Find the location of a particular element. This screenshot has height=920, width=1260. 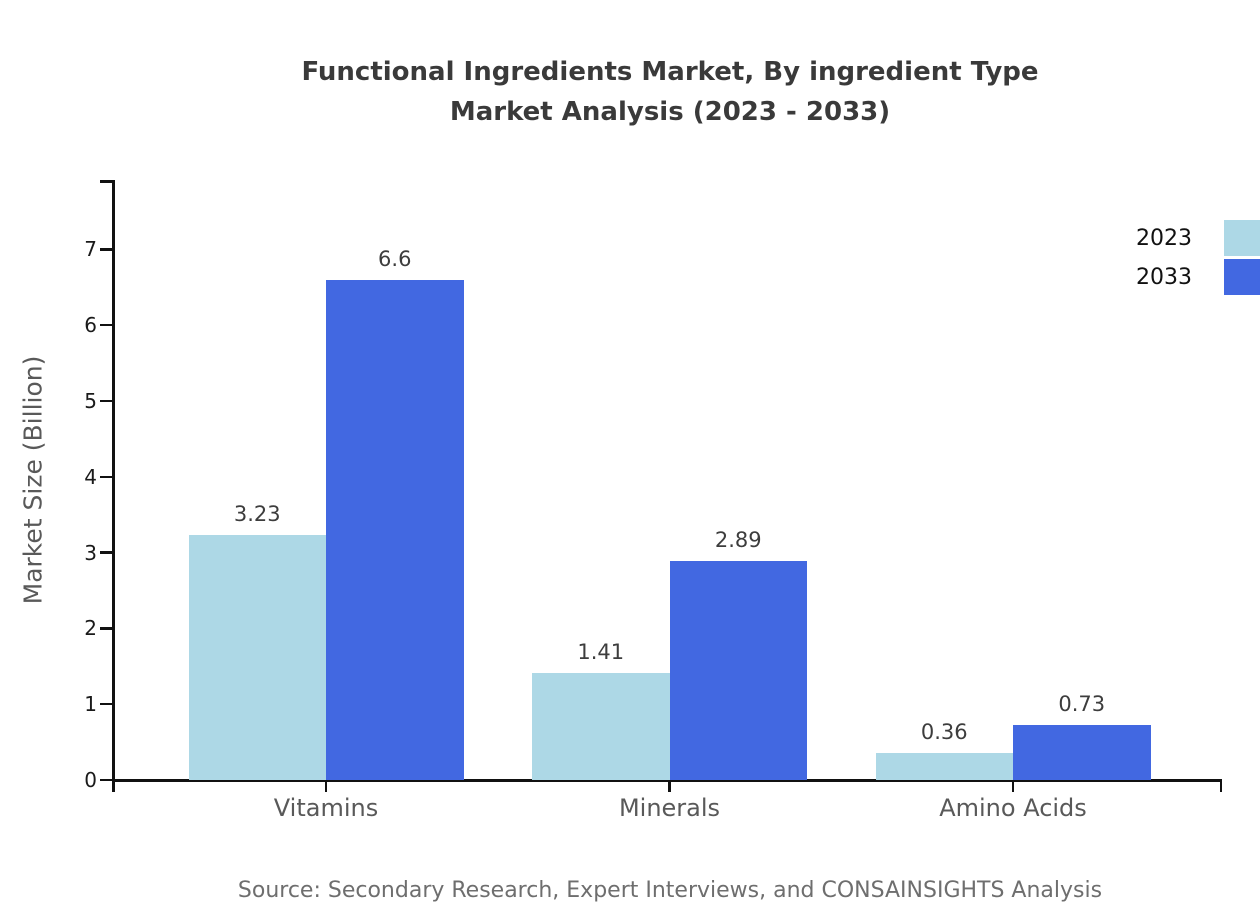

legend-swatch-2033 is located at coordinates (1242, 277).